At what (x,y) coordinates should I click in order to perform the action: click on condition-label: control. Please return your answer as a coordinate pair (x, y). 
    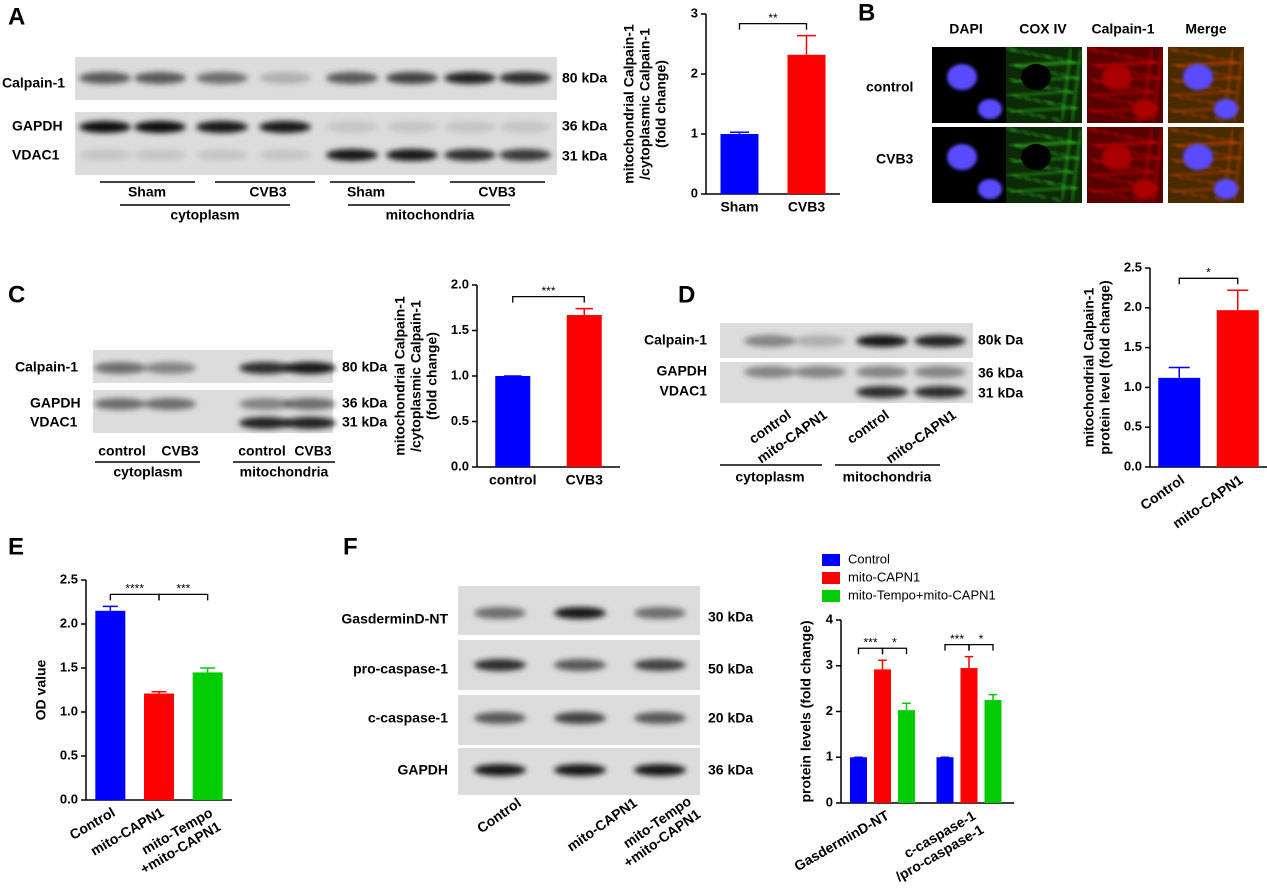
    Looking at the image, I should click on (889, 87).